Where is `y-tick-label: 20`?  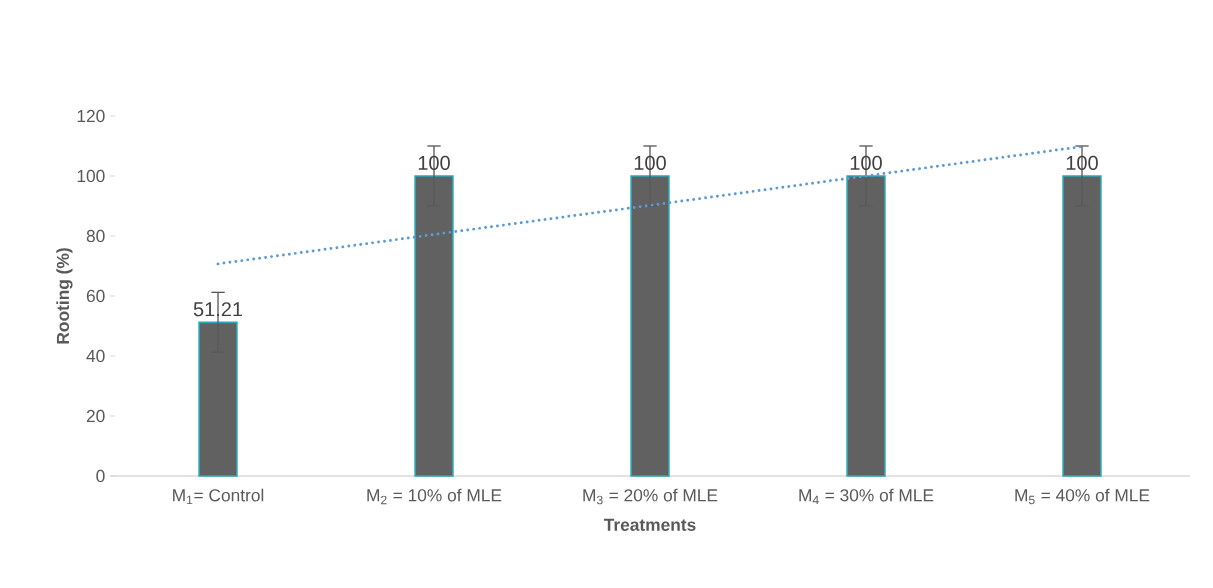 y-tick-label: 20 is located at coordinates (95, 416).